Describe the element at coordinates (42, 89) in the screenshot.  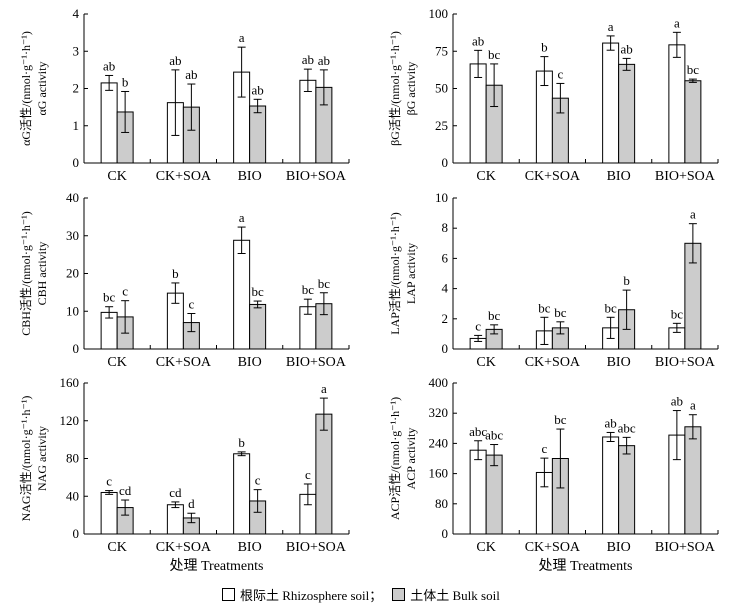
I see `y-axis-label-en: αG activity` at that location.